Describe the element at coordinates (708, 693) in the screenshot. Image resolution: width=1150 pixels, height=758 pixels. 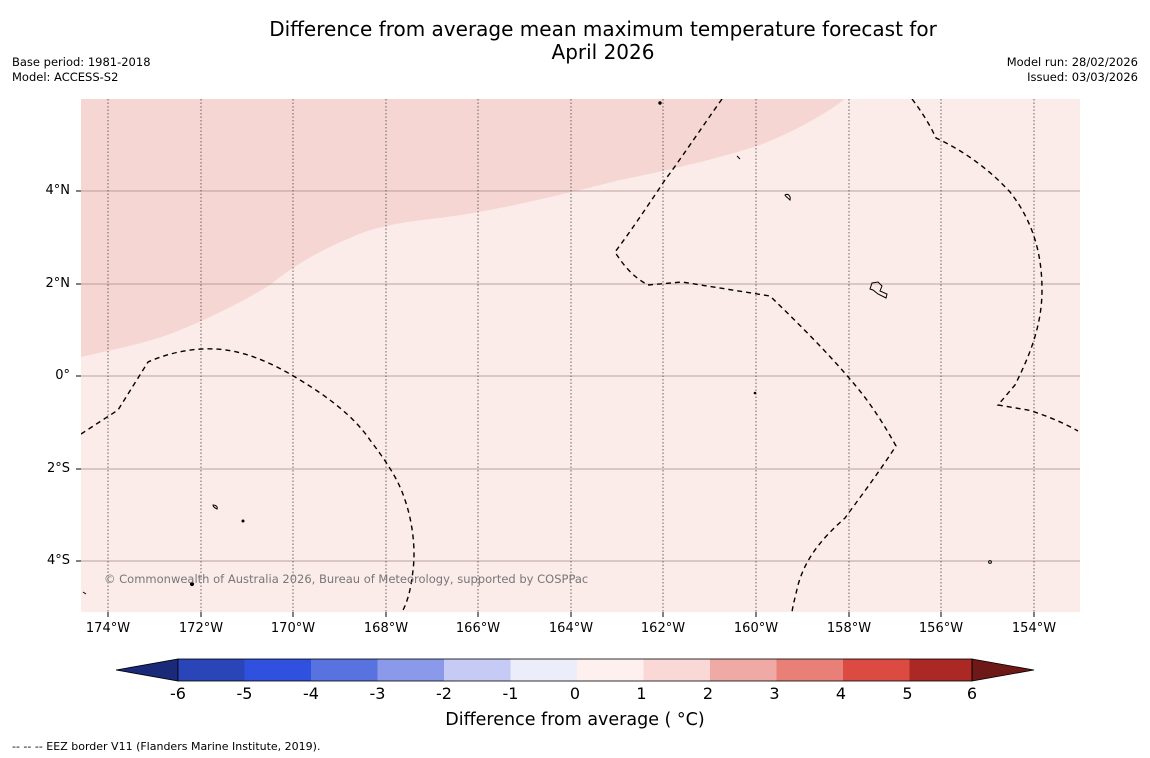
I see `colorbar-tick-label: 2` at that location.